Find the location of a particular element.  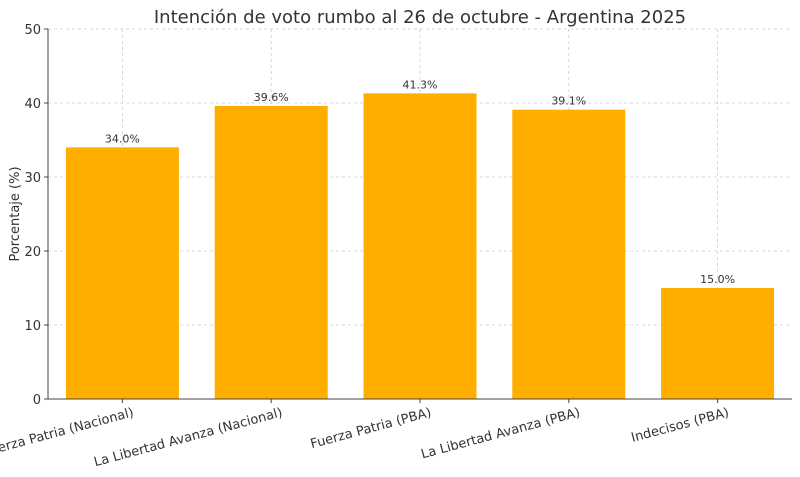

y-tick-label: 50 is located at coordinates (32, 30).